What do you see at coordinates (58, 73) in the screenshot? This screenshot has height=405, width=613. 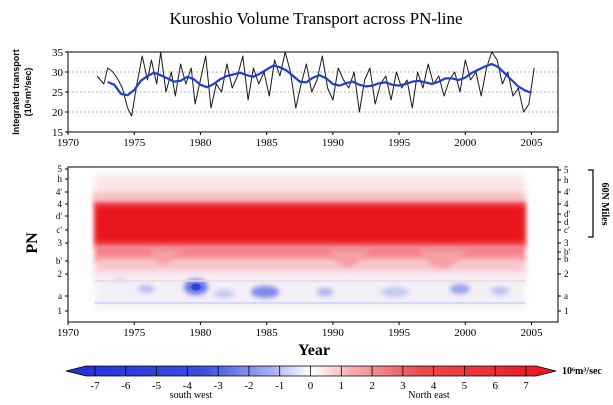 I see `top-y-tick-label: 30` at bounding box center [58, 73].